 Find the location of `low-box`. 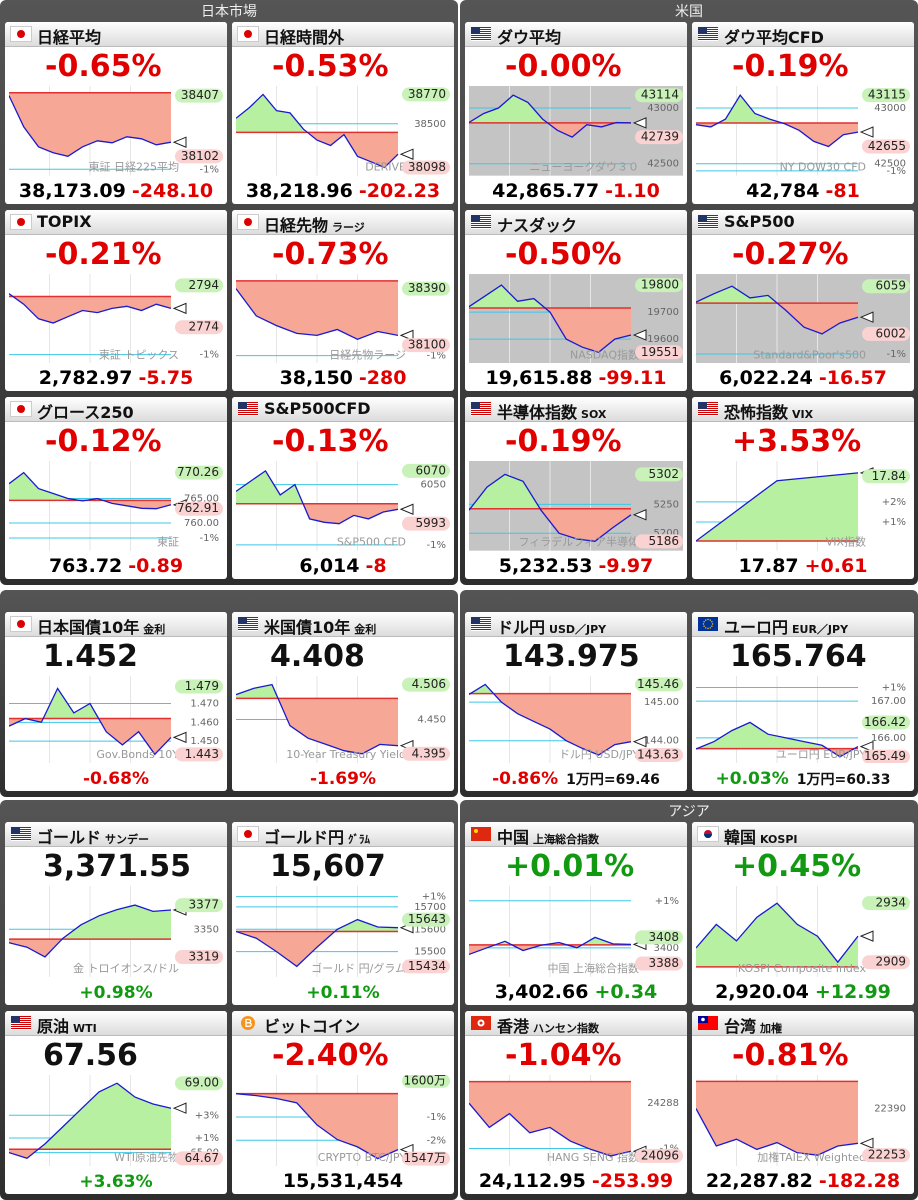

low-box is located at coordinates (886, 146).